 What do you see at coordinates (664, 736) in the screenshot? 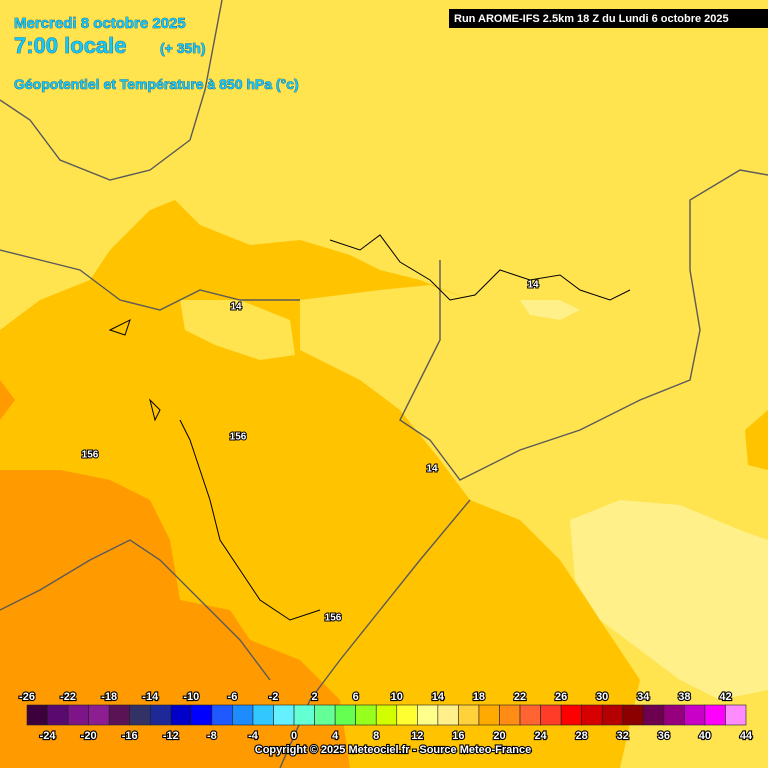
I see `colorbar-label: 36` at bounding box center [664, 736].